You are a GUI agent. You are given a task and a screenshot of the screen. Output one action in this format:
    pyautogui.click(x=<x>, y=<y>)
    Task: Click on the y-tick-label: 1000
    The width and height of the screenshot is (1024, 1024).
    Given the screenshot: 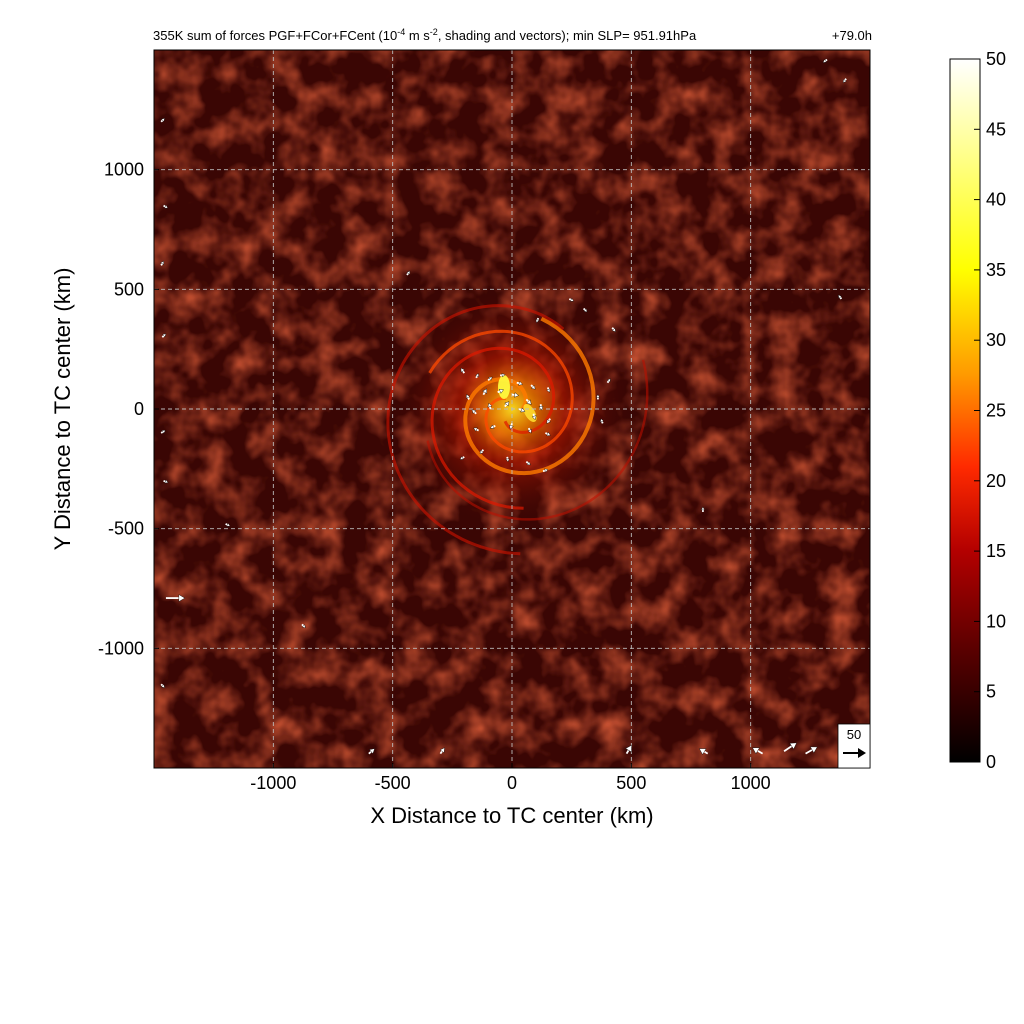 What is the action you would take?
    pyautogui.click(x=124, y=170)
    